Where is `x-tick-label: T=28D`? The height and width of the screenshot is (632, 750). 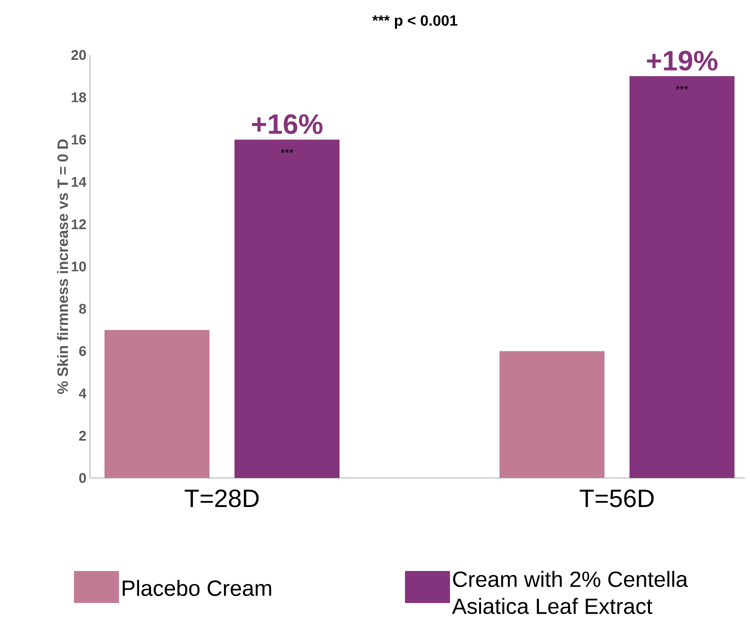
x-tick-label: T=28D is located at coordinates (221, 499).